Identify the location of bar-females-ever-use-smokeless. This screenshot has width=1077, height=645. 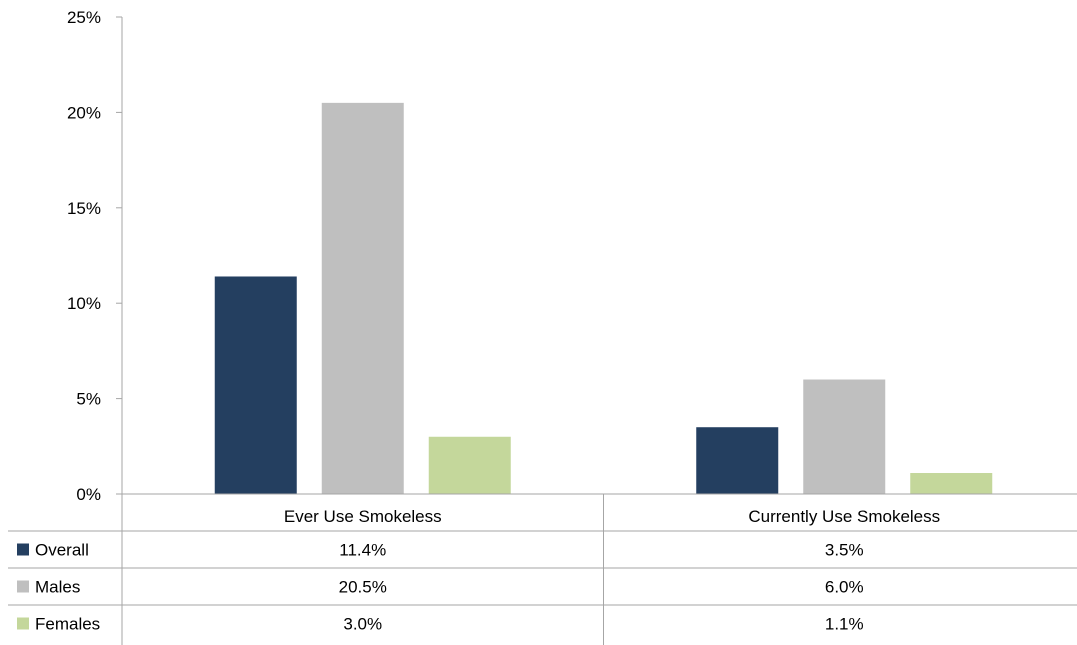
(469, 465).